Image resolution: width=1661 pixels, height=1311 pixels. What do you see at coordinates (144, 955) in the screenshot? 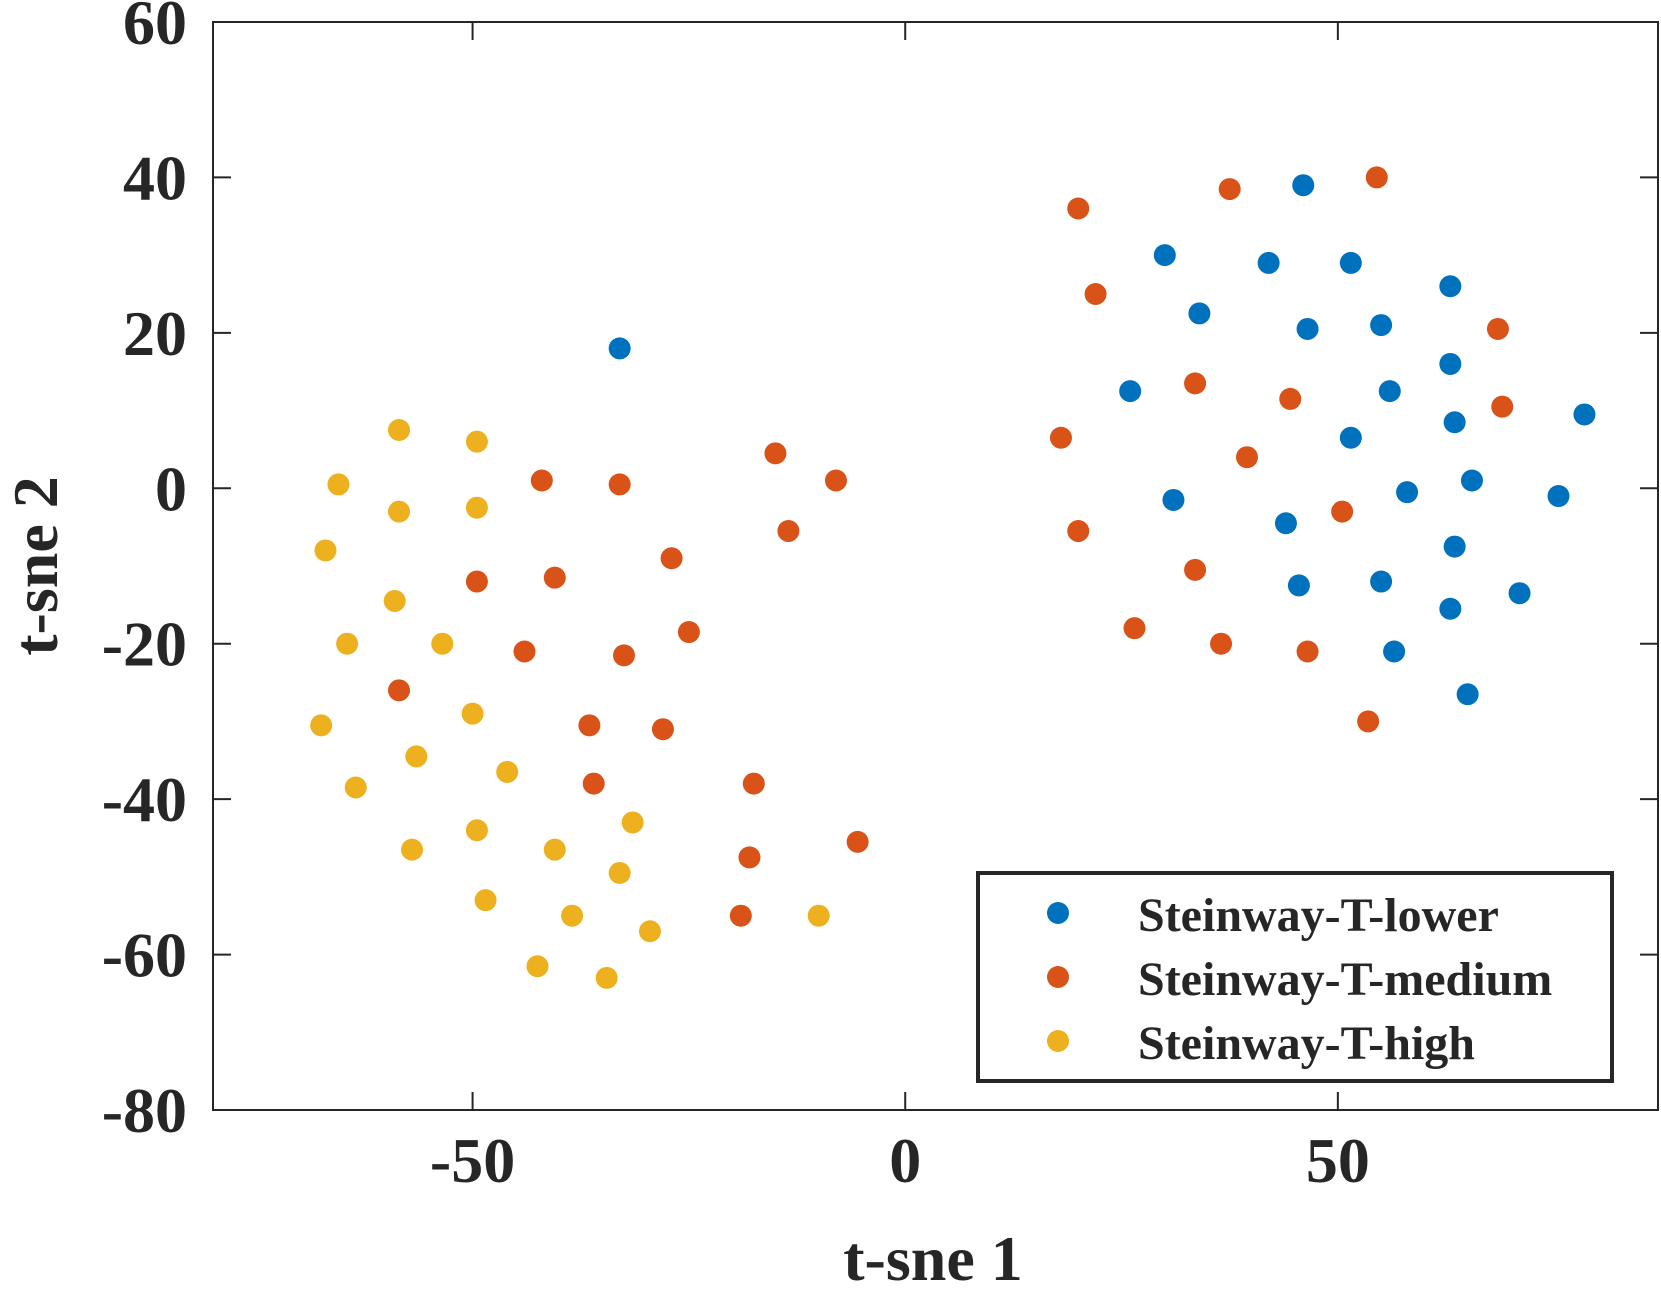
I see `y-tick-label: -60` at bounding box center [144, 955].